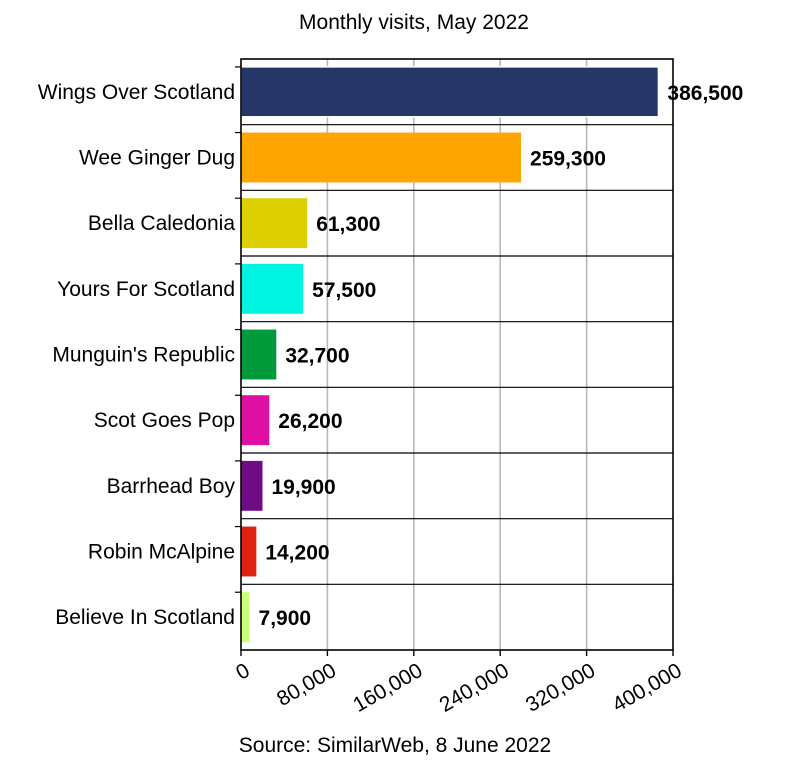 The image size is (790, 767). What do you see at coordinates (344, 290) in the screenshot?
I see `value-label-4: 57,500` at bounding box center [344, 290].